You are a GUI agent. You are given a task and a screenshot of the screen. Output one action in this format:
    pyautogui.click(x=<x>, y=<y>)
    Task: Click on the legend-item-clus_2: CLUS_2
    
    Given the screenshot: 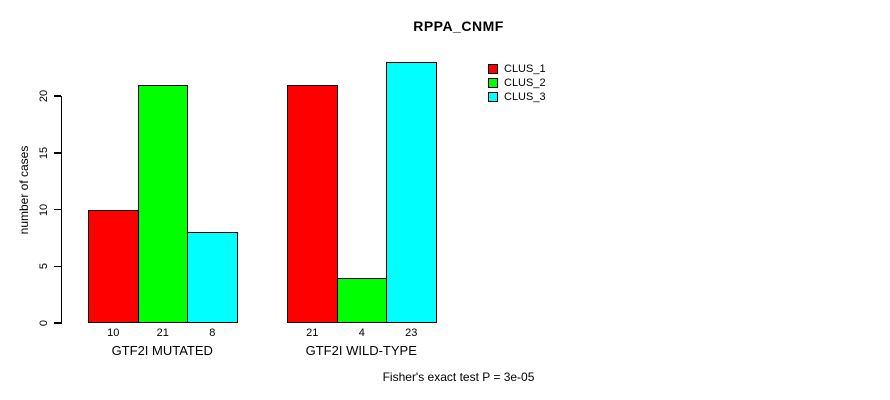 What is the action you would take?
    pyautogui.click(x=517, y=83)
    